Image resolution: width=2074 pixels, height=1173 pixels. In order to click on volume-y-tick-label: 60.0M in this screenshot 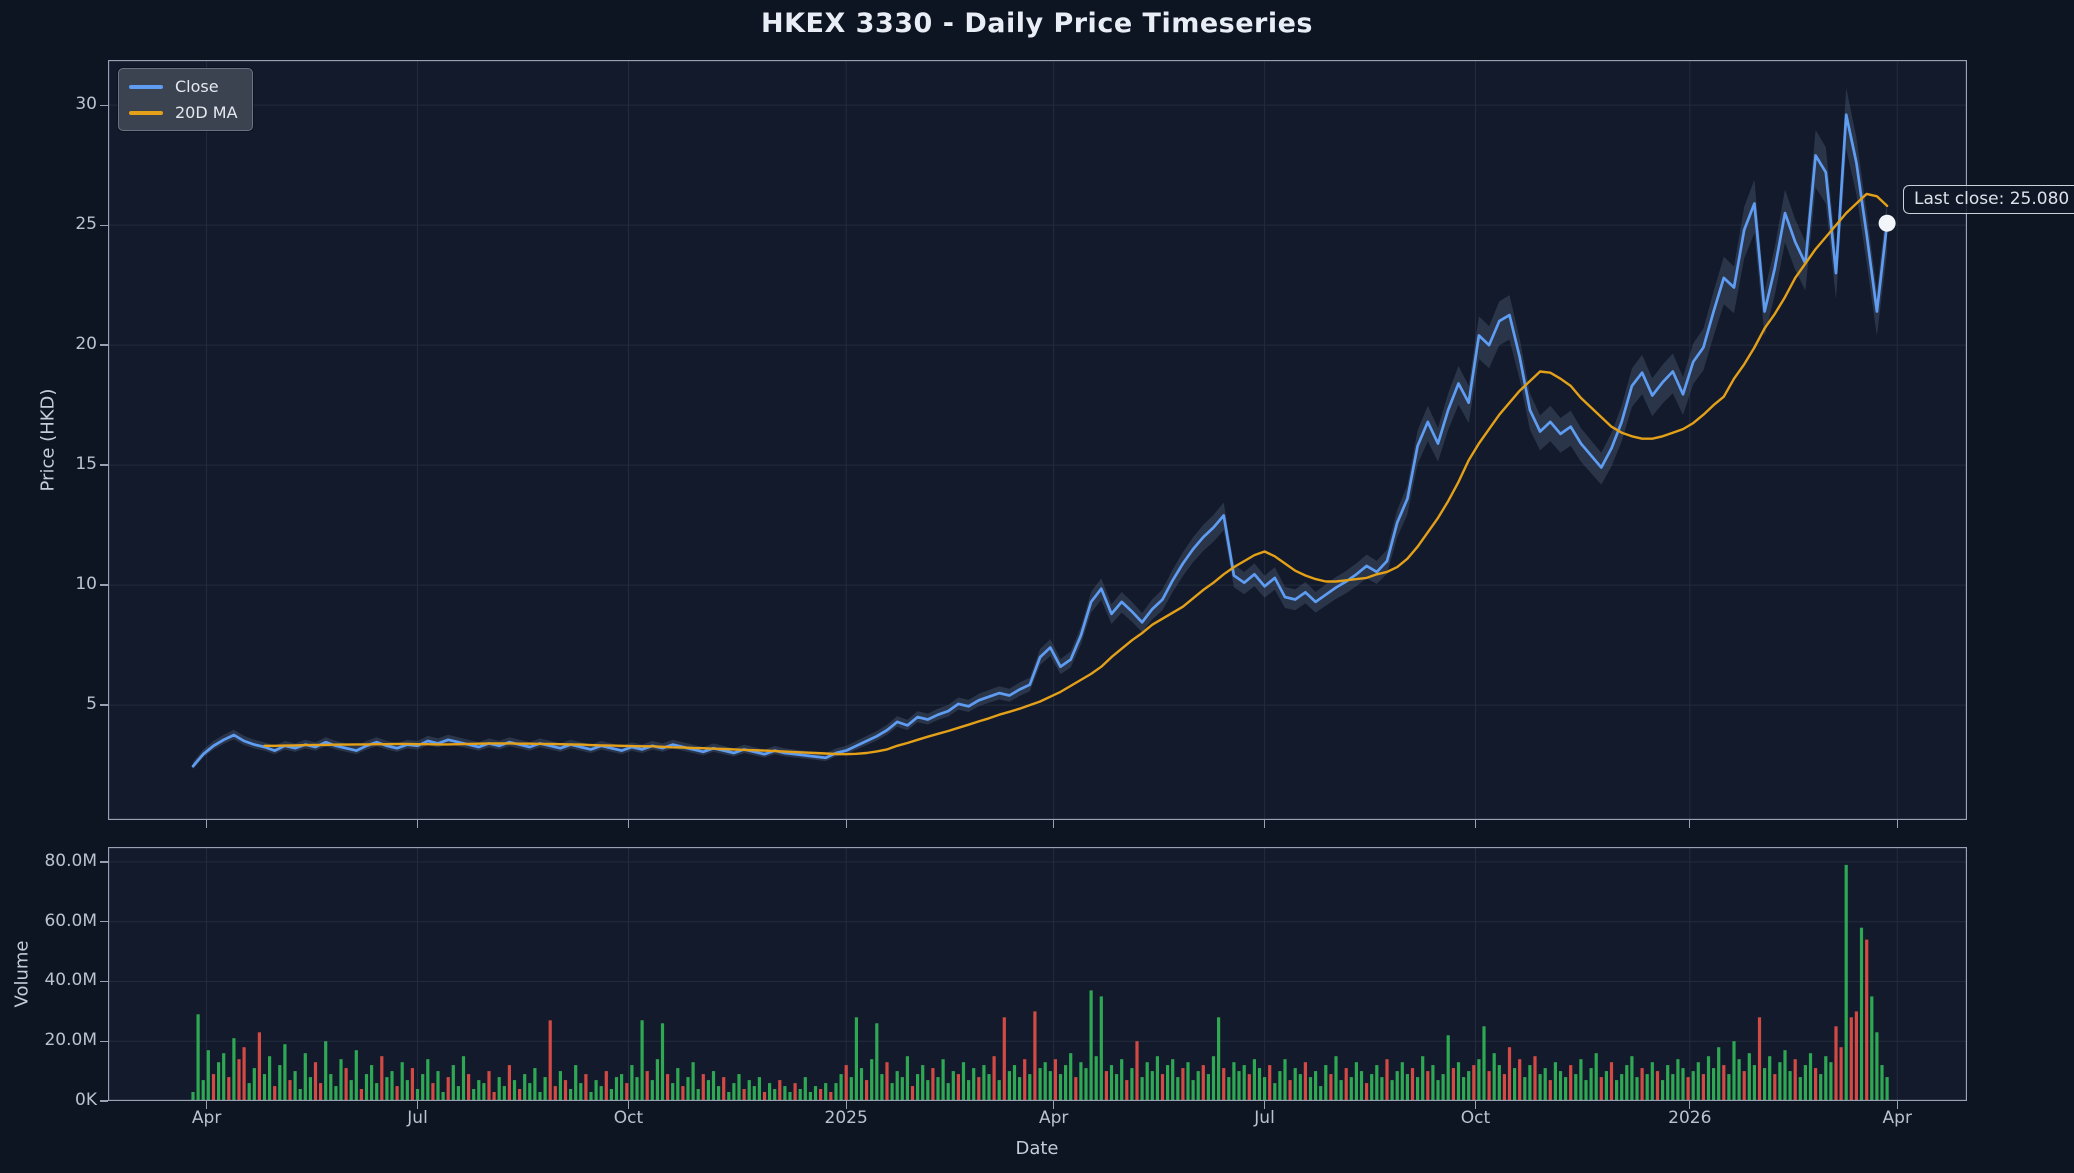, I will do `click(70, 920)`.